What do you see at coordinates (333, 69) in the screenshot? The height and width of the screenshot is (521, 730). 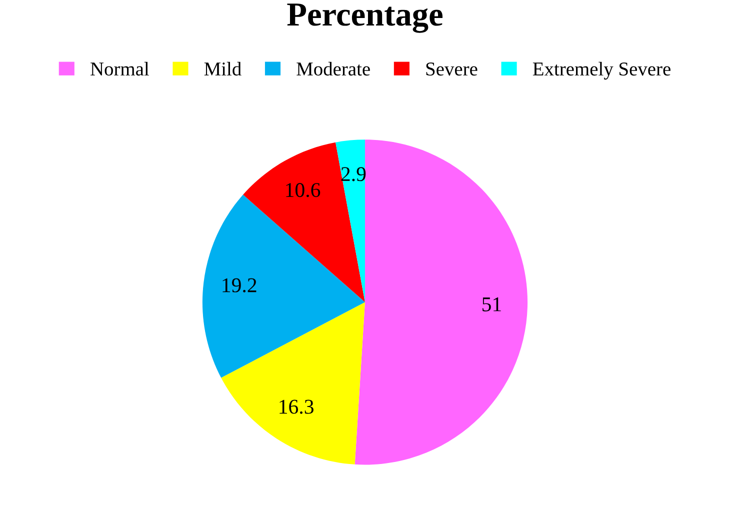 I see `legend-label: Moderate` at bounding box center [333, 69].